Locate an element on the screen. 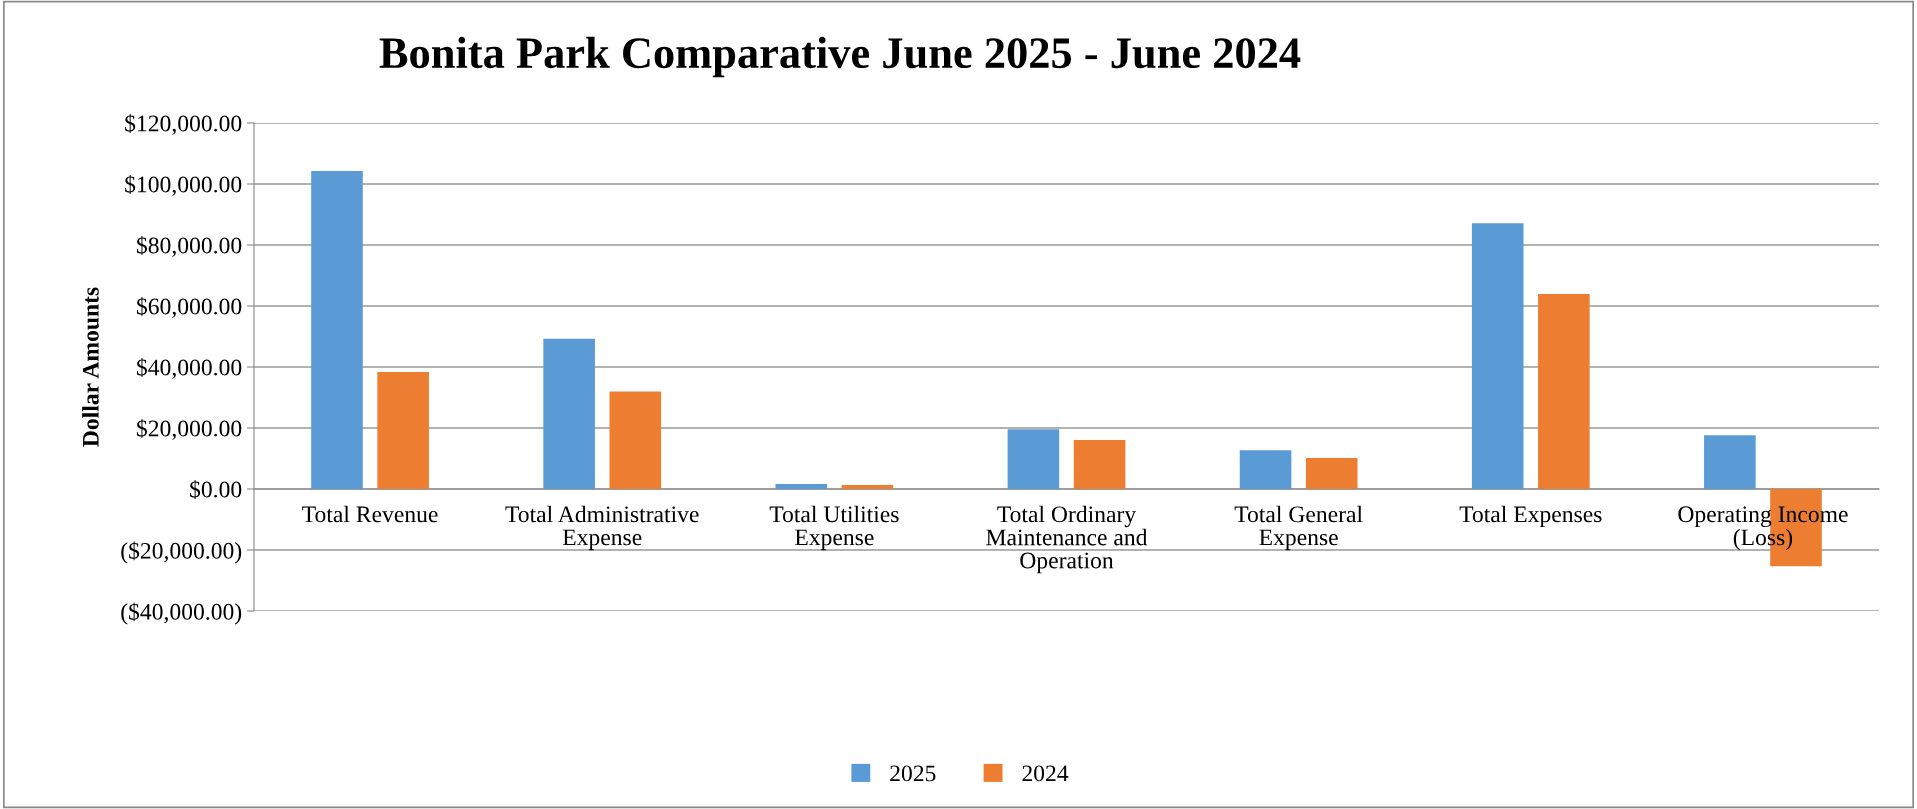  y-tick-label: $40,000.00 is located at coordinates (189, 368).